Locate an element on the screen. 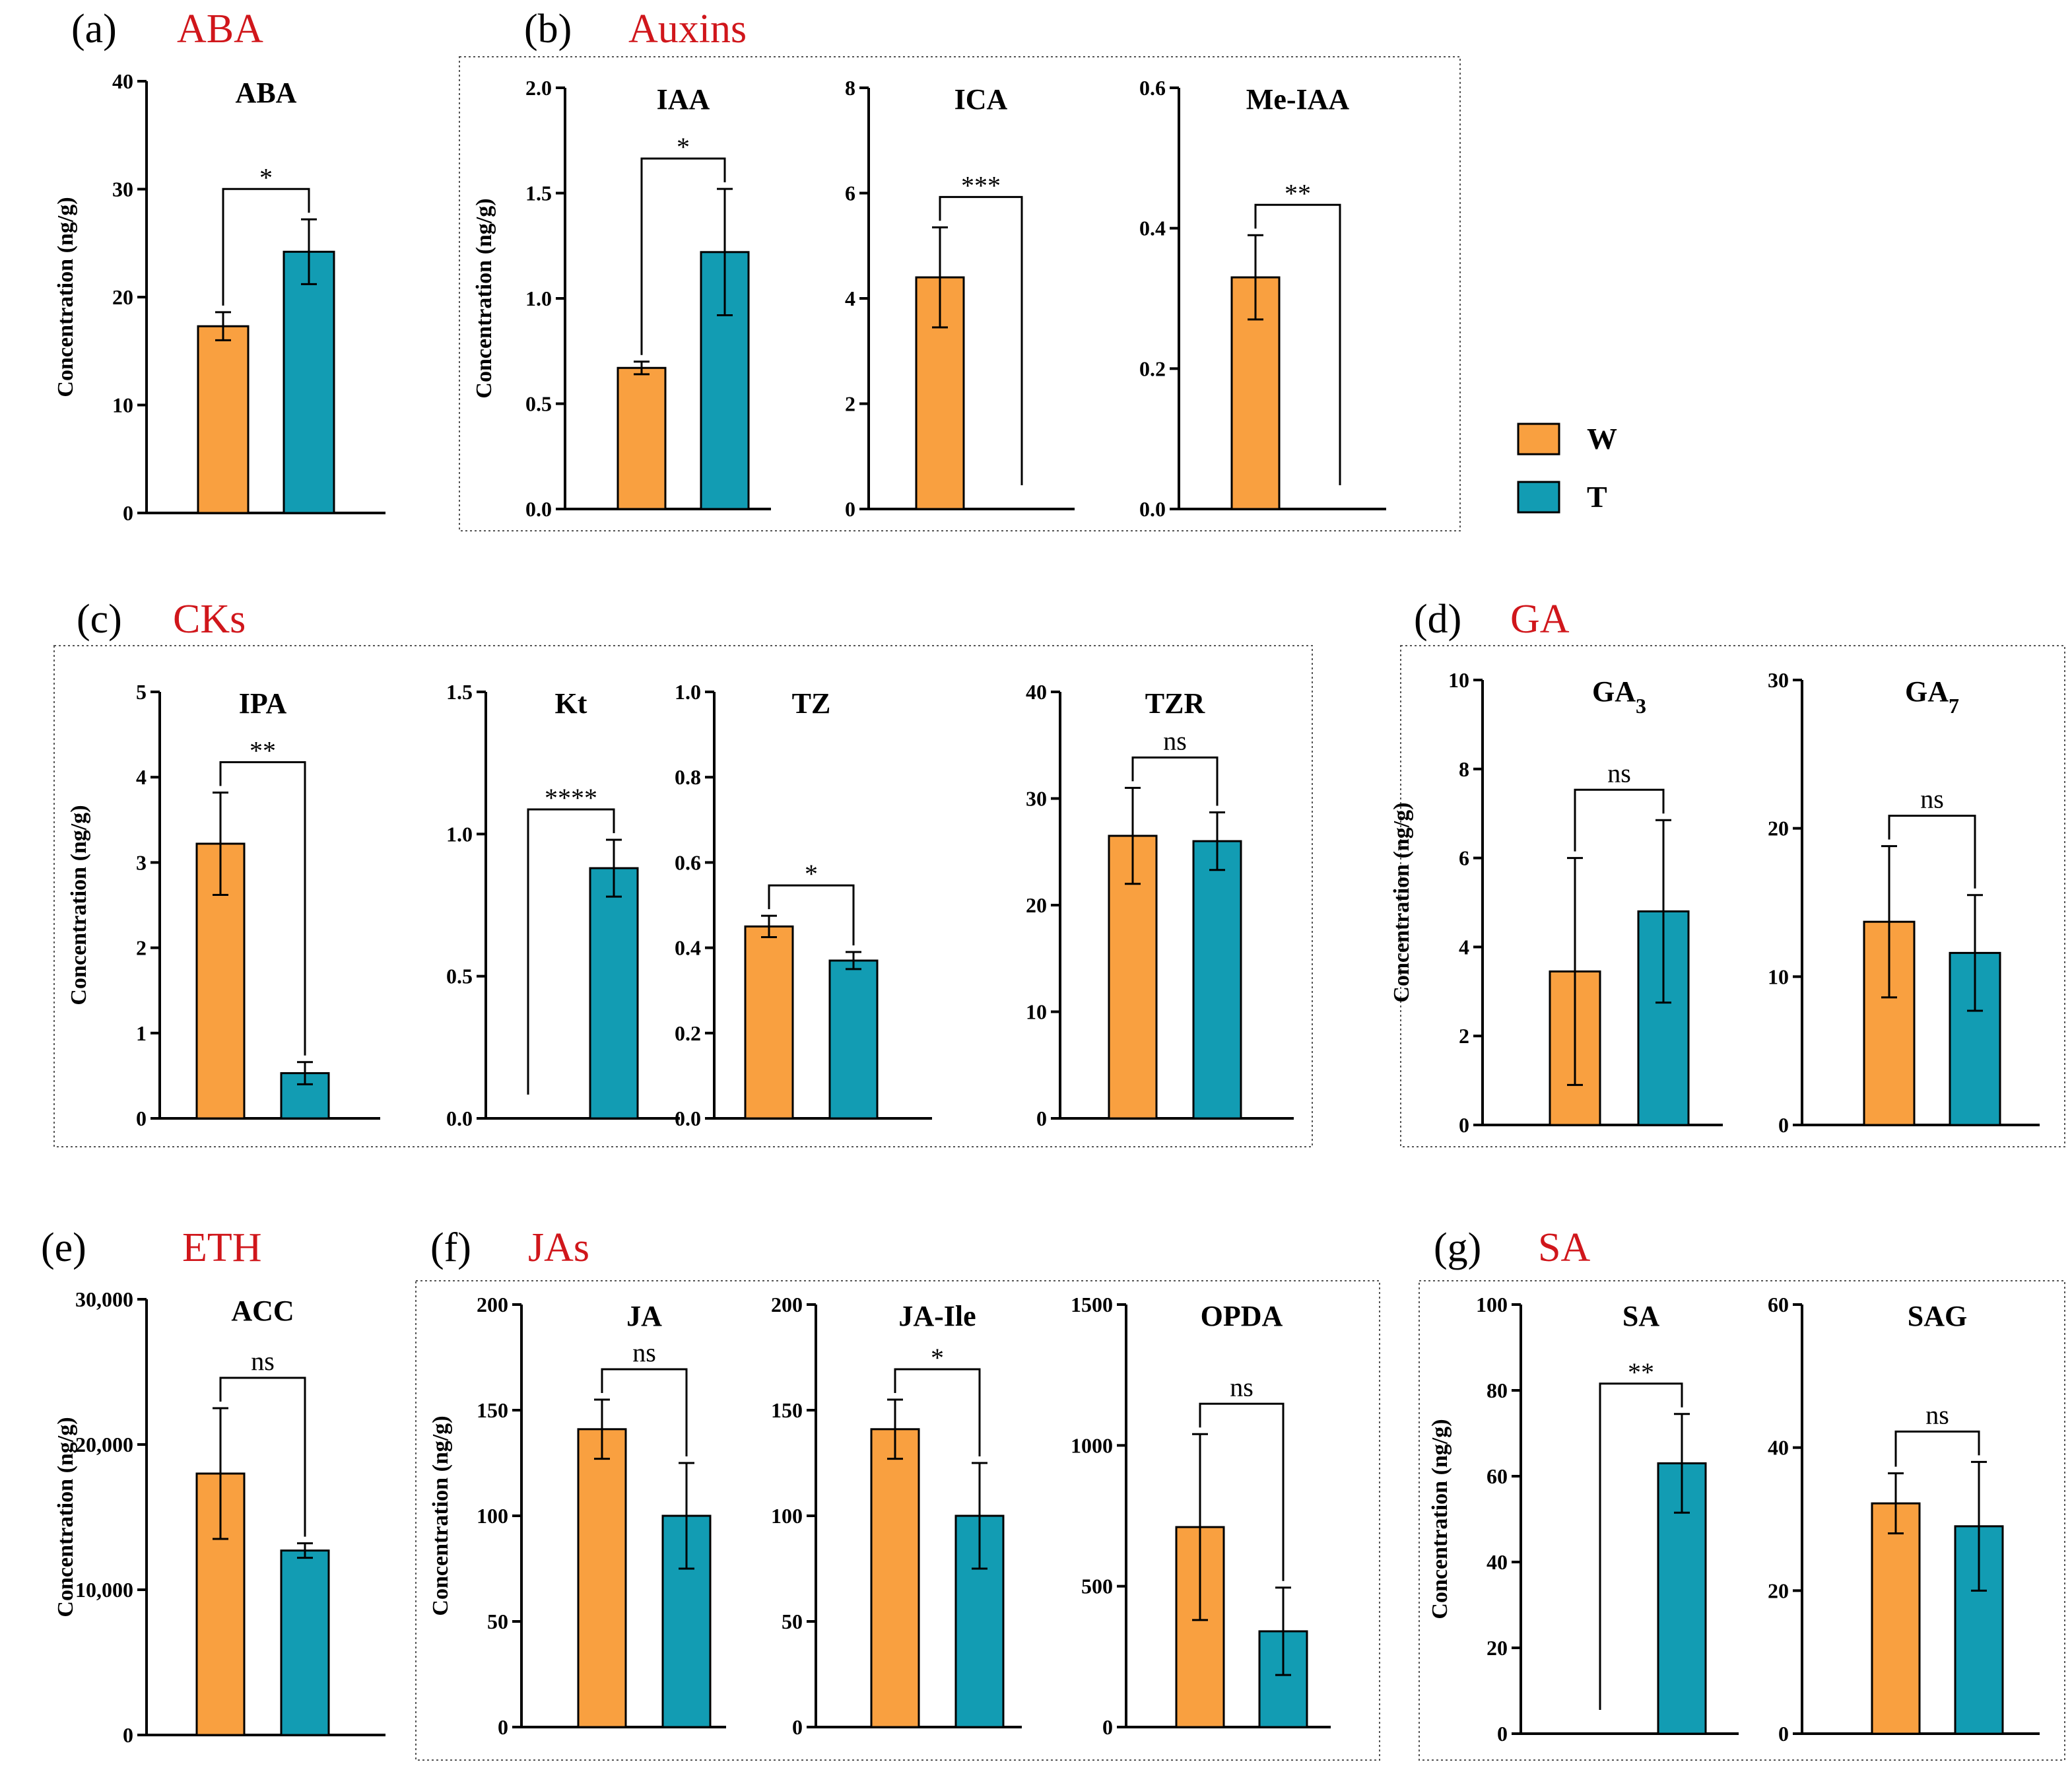 Image resolution: width=2072 pixels, height=1768 pixels. chart-sa: 0 20 40 60 80 100 SA Concentration (ng/g) ** is located at coordinates (1584, 1519).